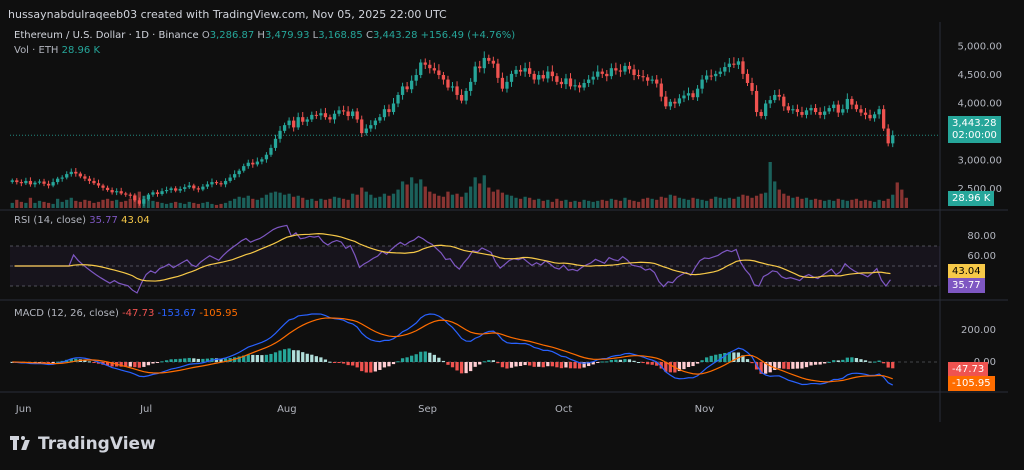  Describe the element at coordinates (971, 198) in the screenshot. I see `volume-badge: 28.96 K` at that location.